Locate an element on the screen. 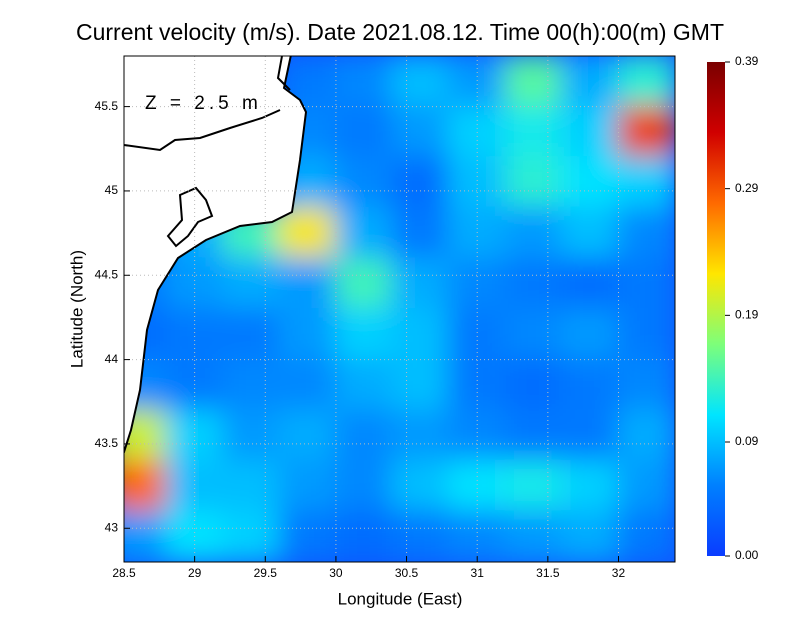 The width and height of the screenshot is (800, 618). y-axis-label: Latitude (North) is located at coordinates (76, 309).